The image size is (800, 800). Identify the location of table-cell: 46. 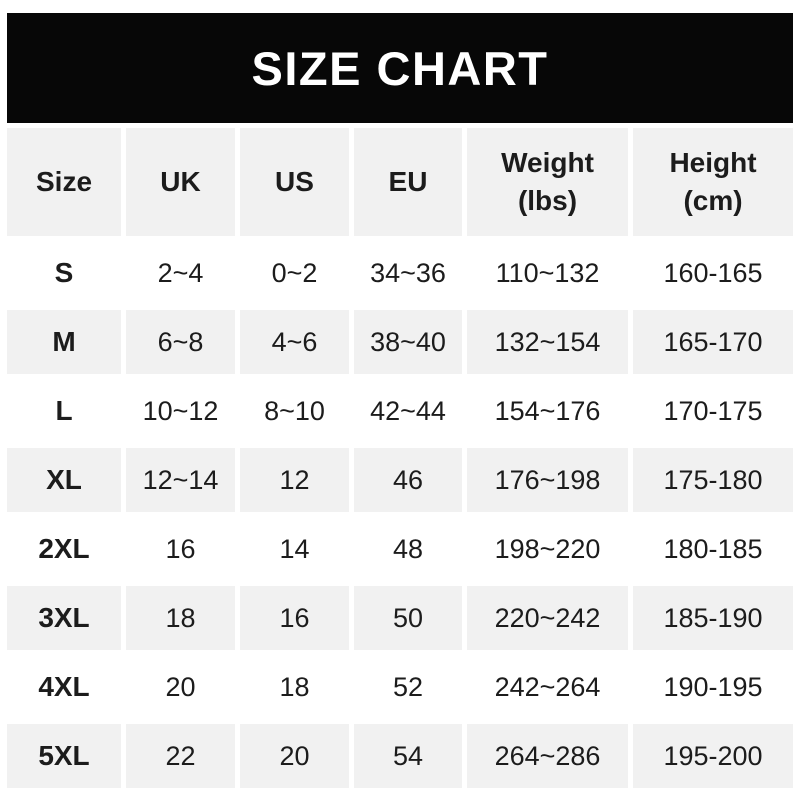
(408, 480).